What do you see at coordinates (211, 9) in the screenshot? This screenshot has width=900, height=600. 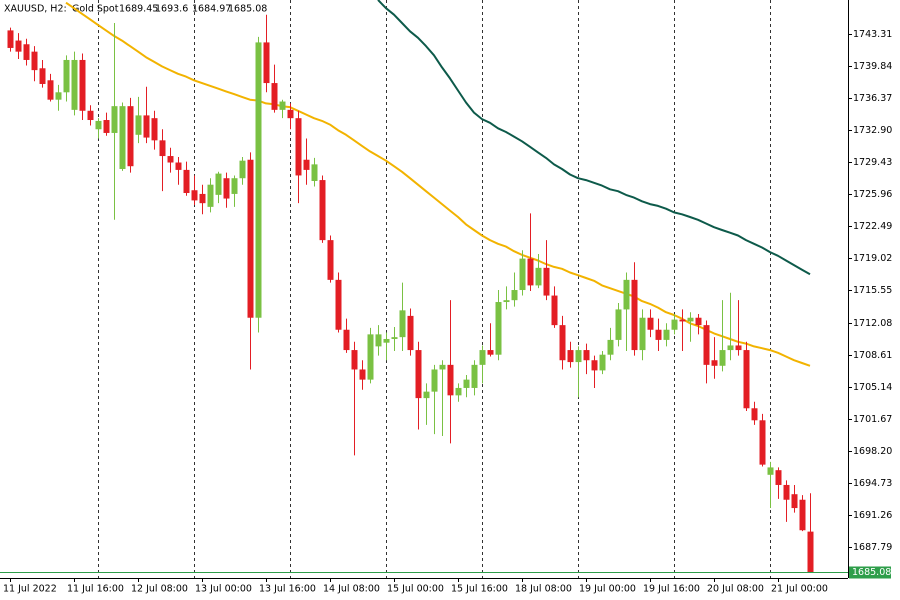 I see `ohlc-low: 1684.97` at bounding box center [211, 9].